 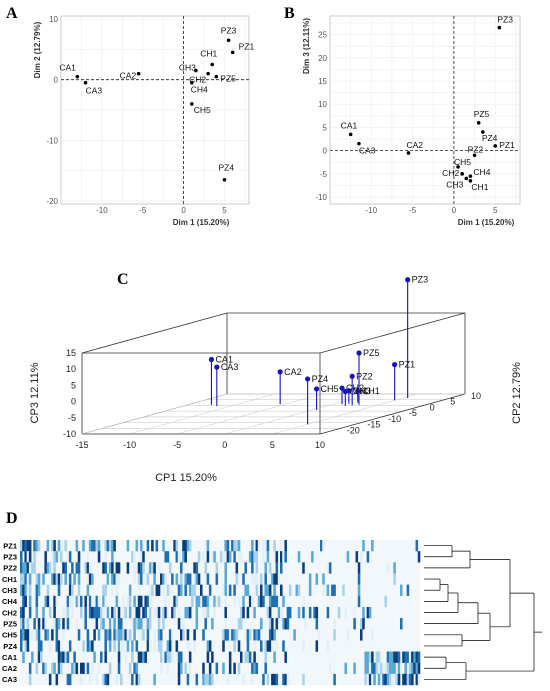 What do you see at coordinates (53, 19) in the screenshot?
I see `panel-a-y-tick-label: 10` at bounding box center [53, 19].